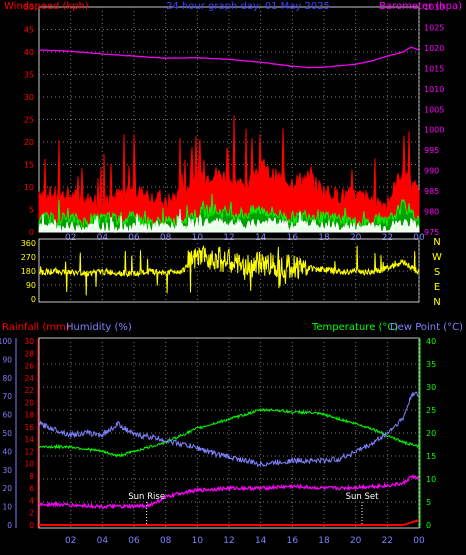 The width and height of the screenshot is (466, 555). Describe the element at coordinates (229, 57) in the screenshot. I see `barometer-series-line` at that location.